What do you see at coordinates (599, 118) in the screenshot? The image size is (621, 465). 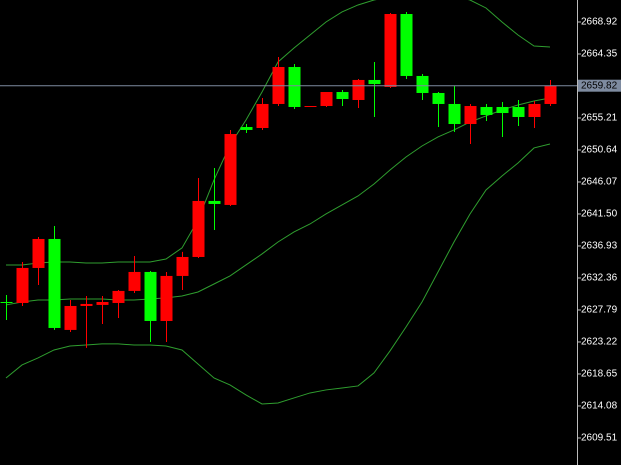 I see `y-tick-label: 2655.21` at bounding box center [599, 118].